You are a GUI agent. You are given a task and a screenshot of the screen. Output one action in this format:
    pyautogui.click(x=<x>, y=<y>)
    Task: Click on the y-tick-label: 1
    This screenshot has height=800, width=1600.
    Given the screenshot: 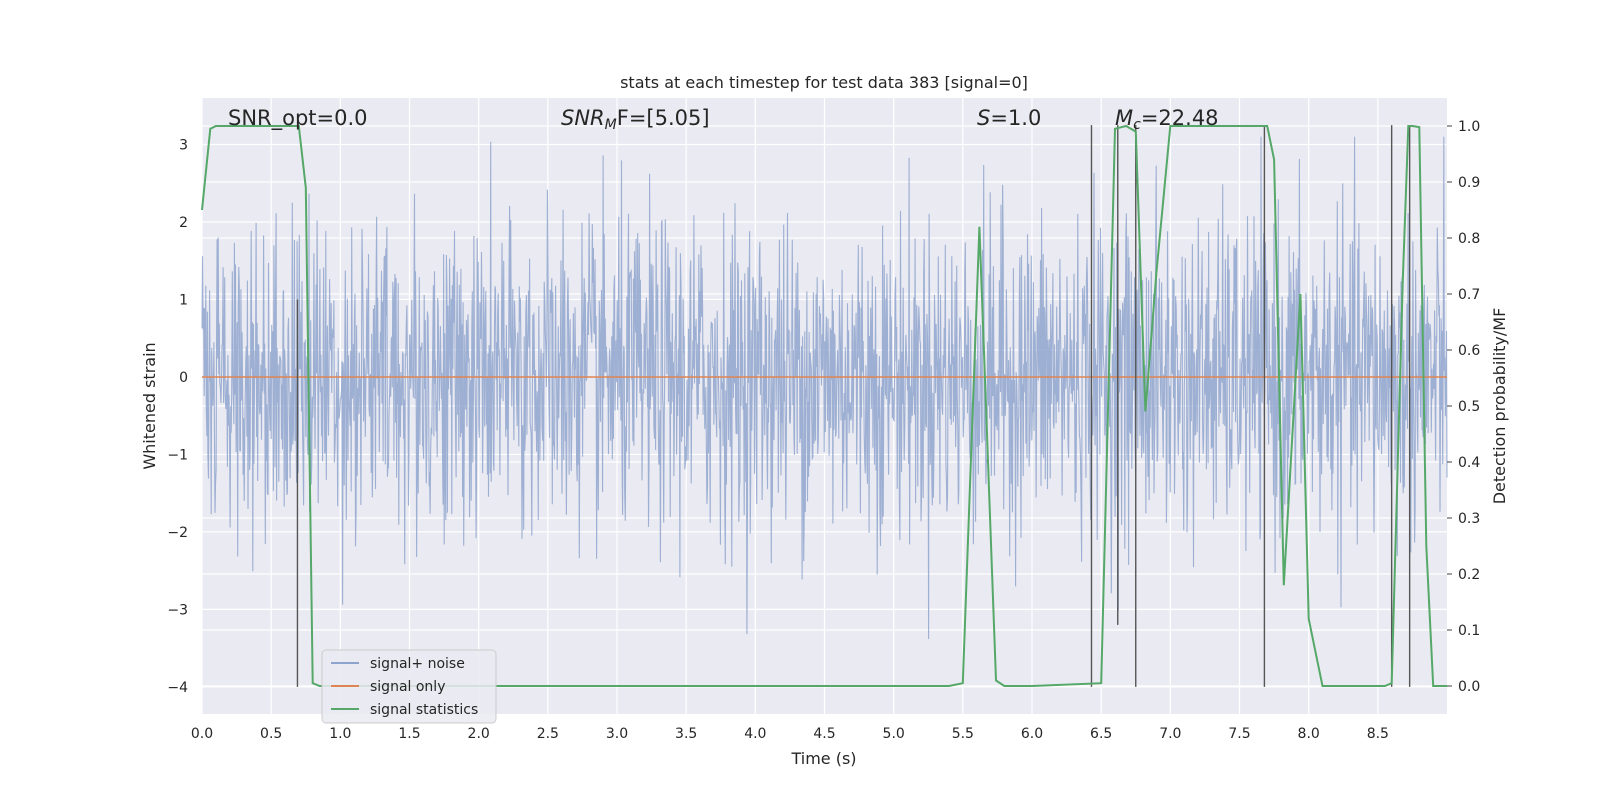 What is the action you would take?
    pyautogui.click(x=183, y=300)
    